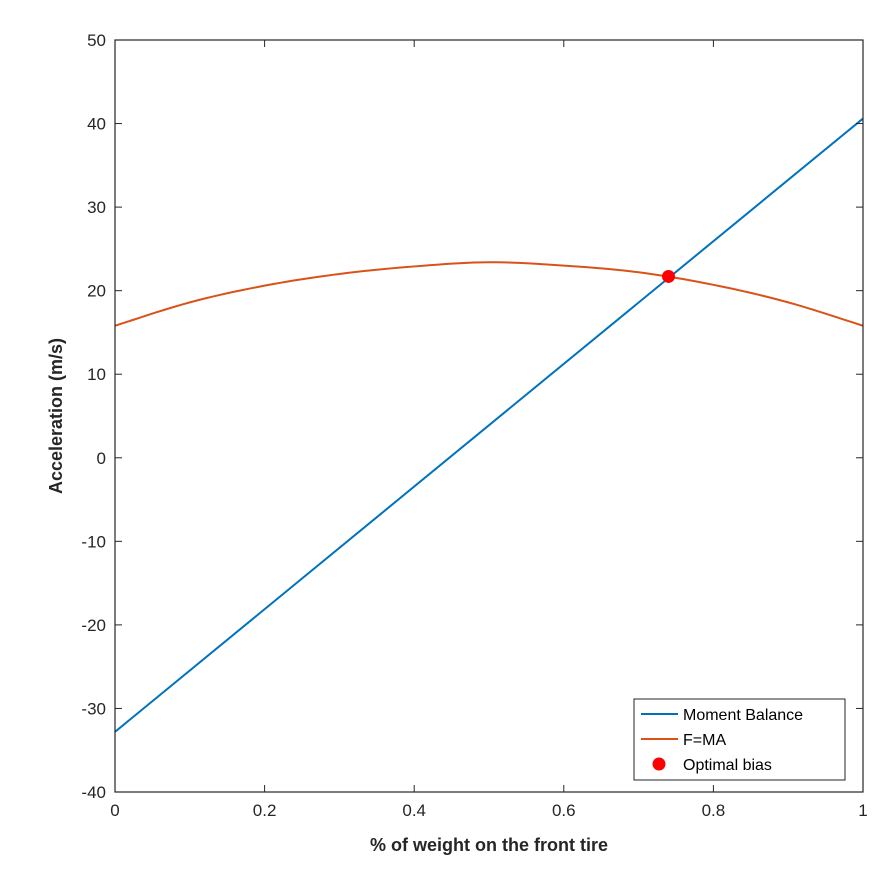 The height and width of the screenshot is (878, 889). Describe the element at coordinates (96, 374) in the screenshot. I see `y-tick-label: 10` at that location.